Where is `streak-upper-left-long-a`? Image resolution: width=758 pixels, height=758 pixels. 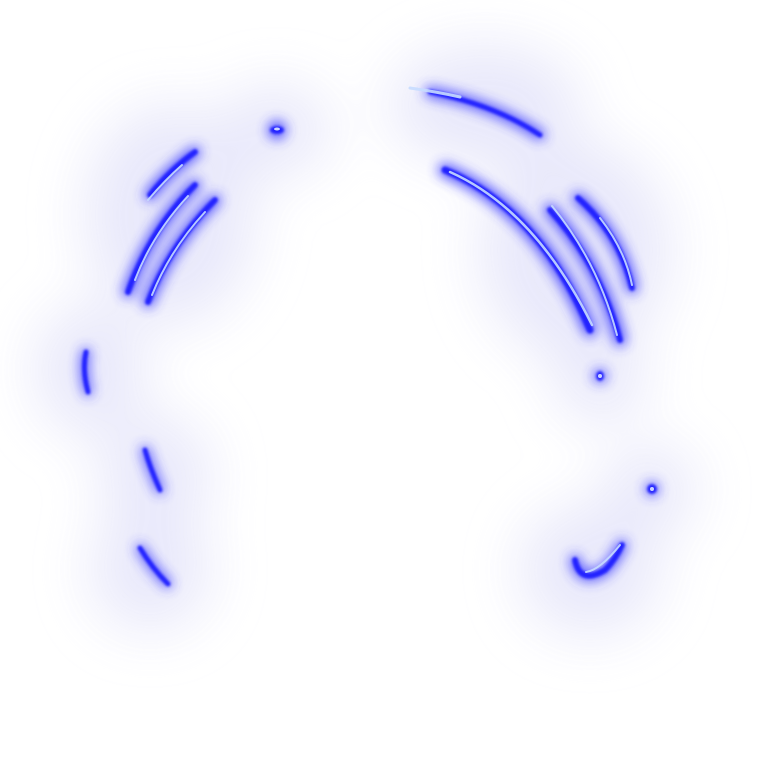
streak-upper-left-long-a is located at coordinates (161, 238).